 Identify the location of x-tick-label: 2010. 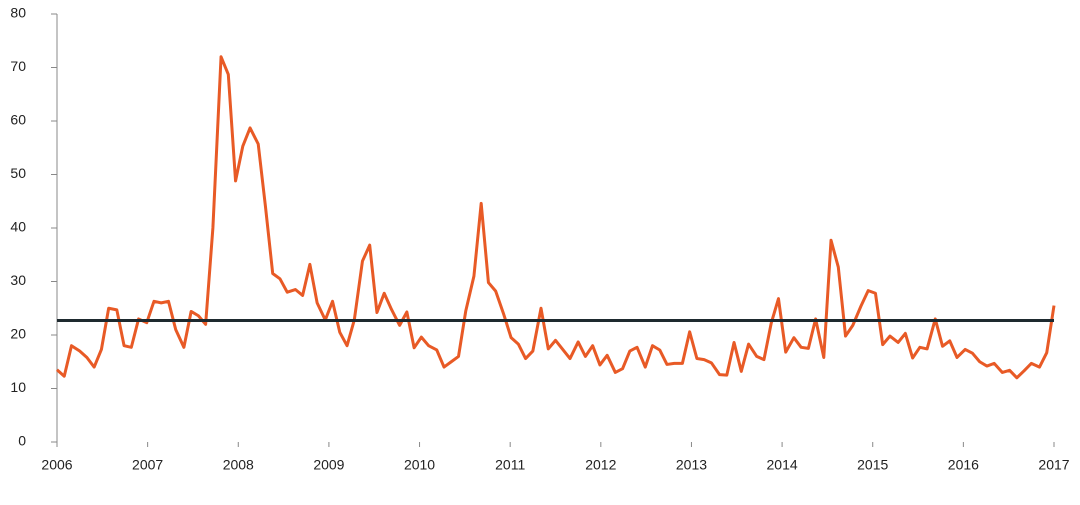
(419, 465).